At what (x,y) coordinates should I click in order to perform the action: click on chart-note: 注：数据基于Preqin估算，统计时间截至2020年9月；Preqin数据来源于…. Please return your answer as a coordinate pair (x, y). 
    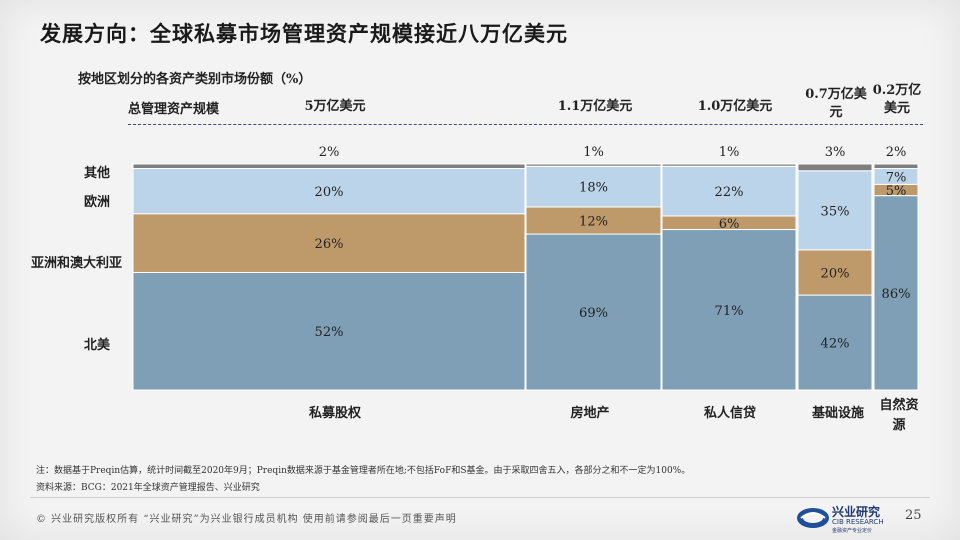
    Looking at the image, I should click on (363, 471).